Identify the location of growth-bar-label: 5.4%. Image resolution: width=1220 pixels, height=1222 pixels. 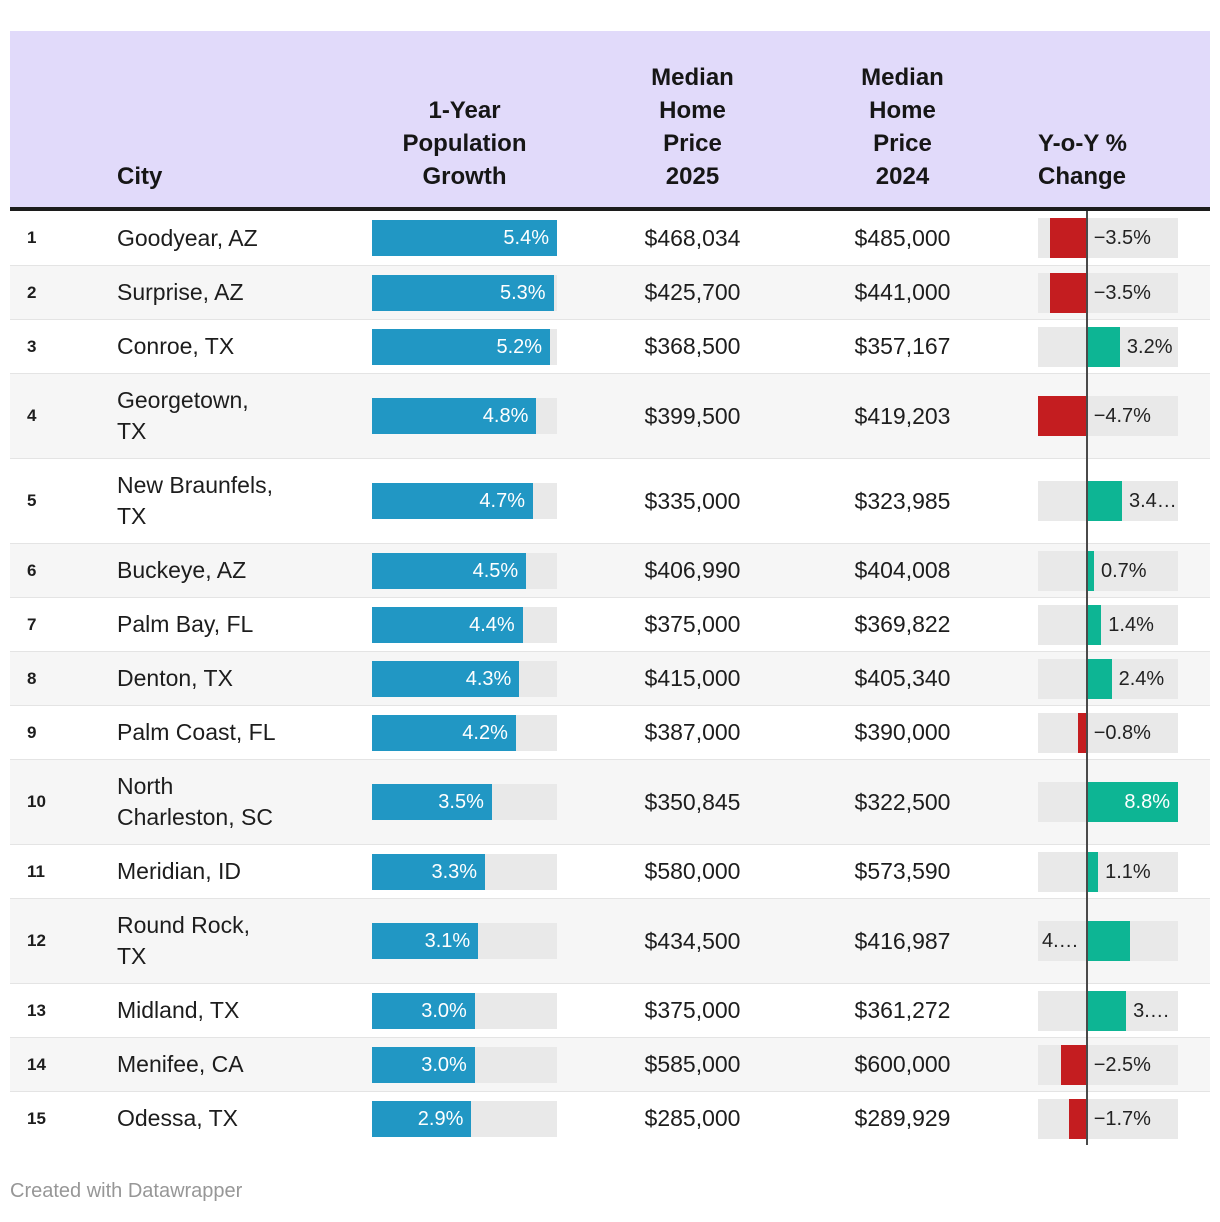
(526, 238).